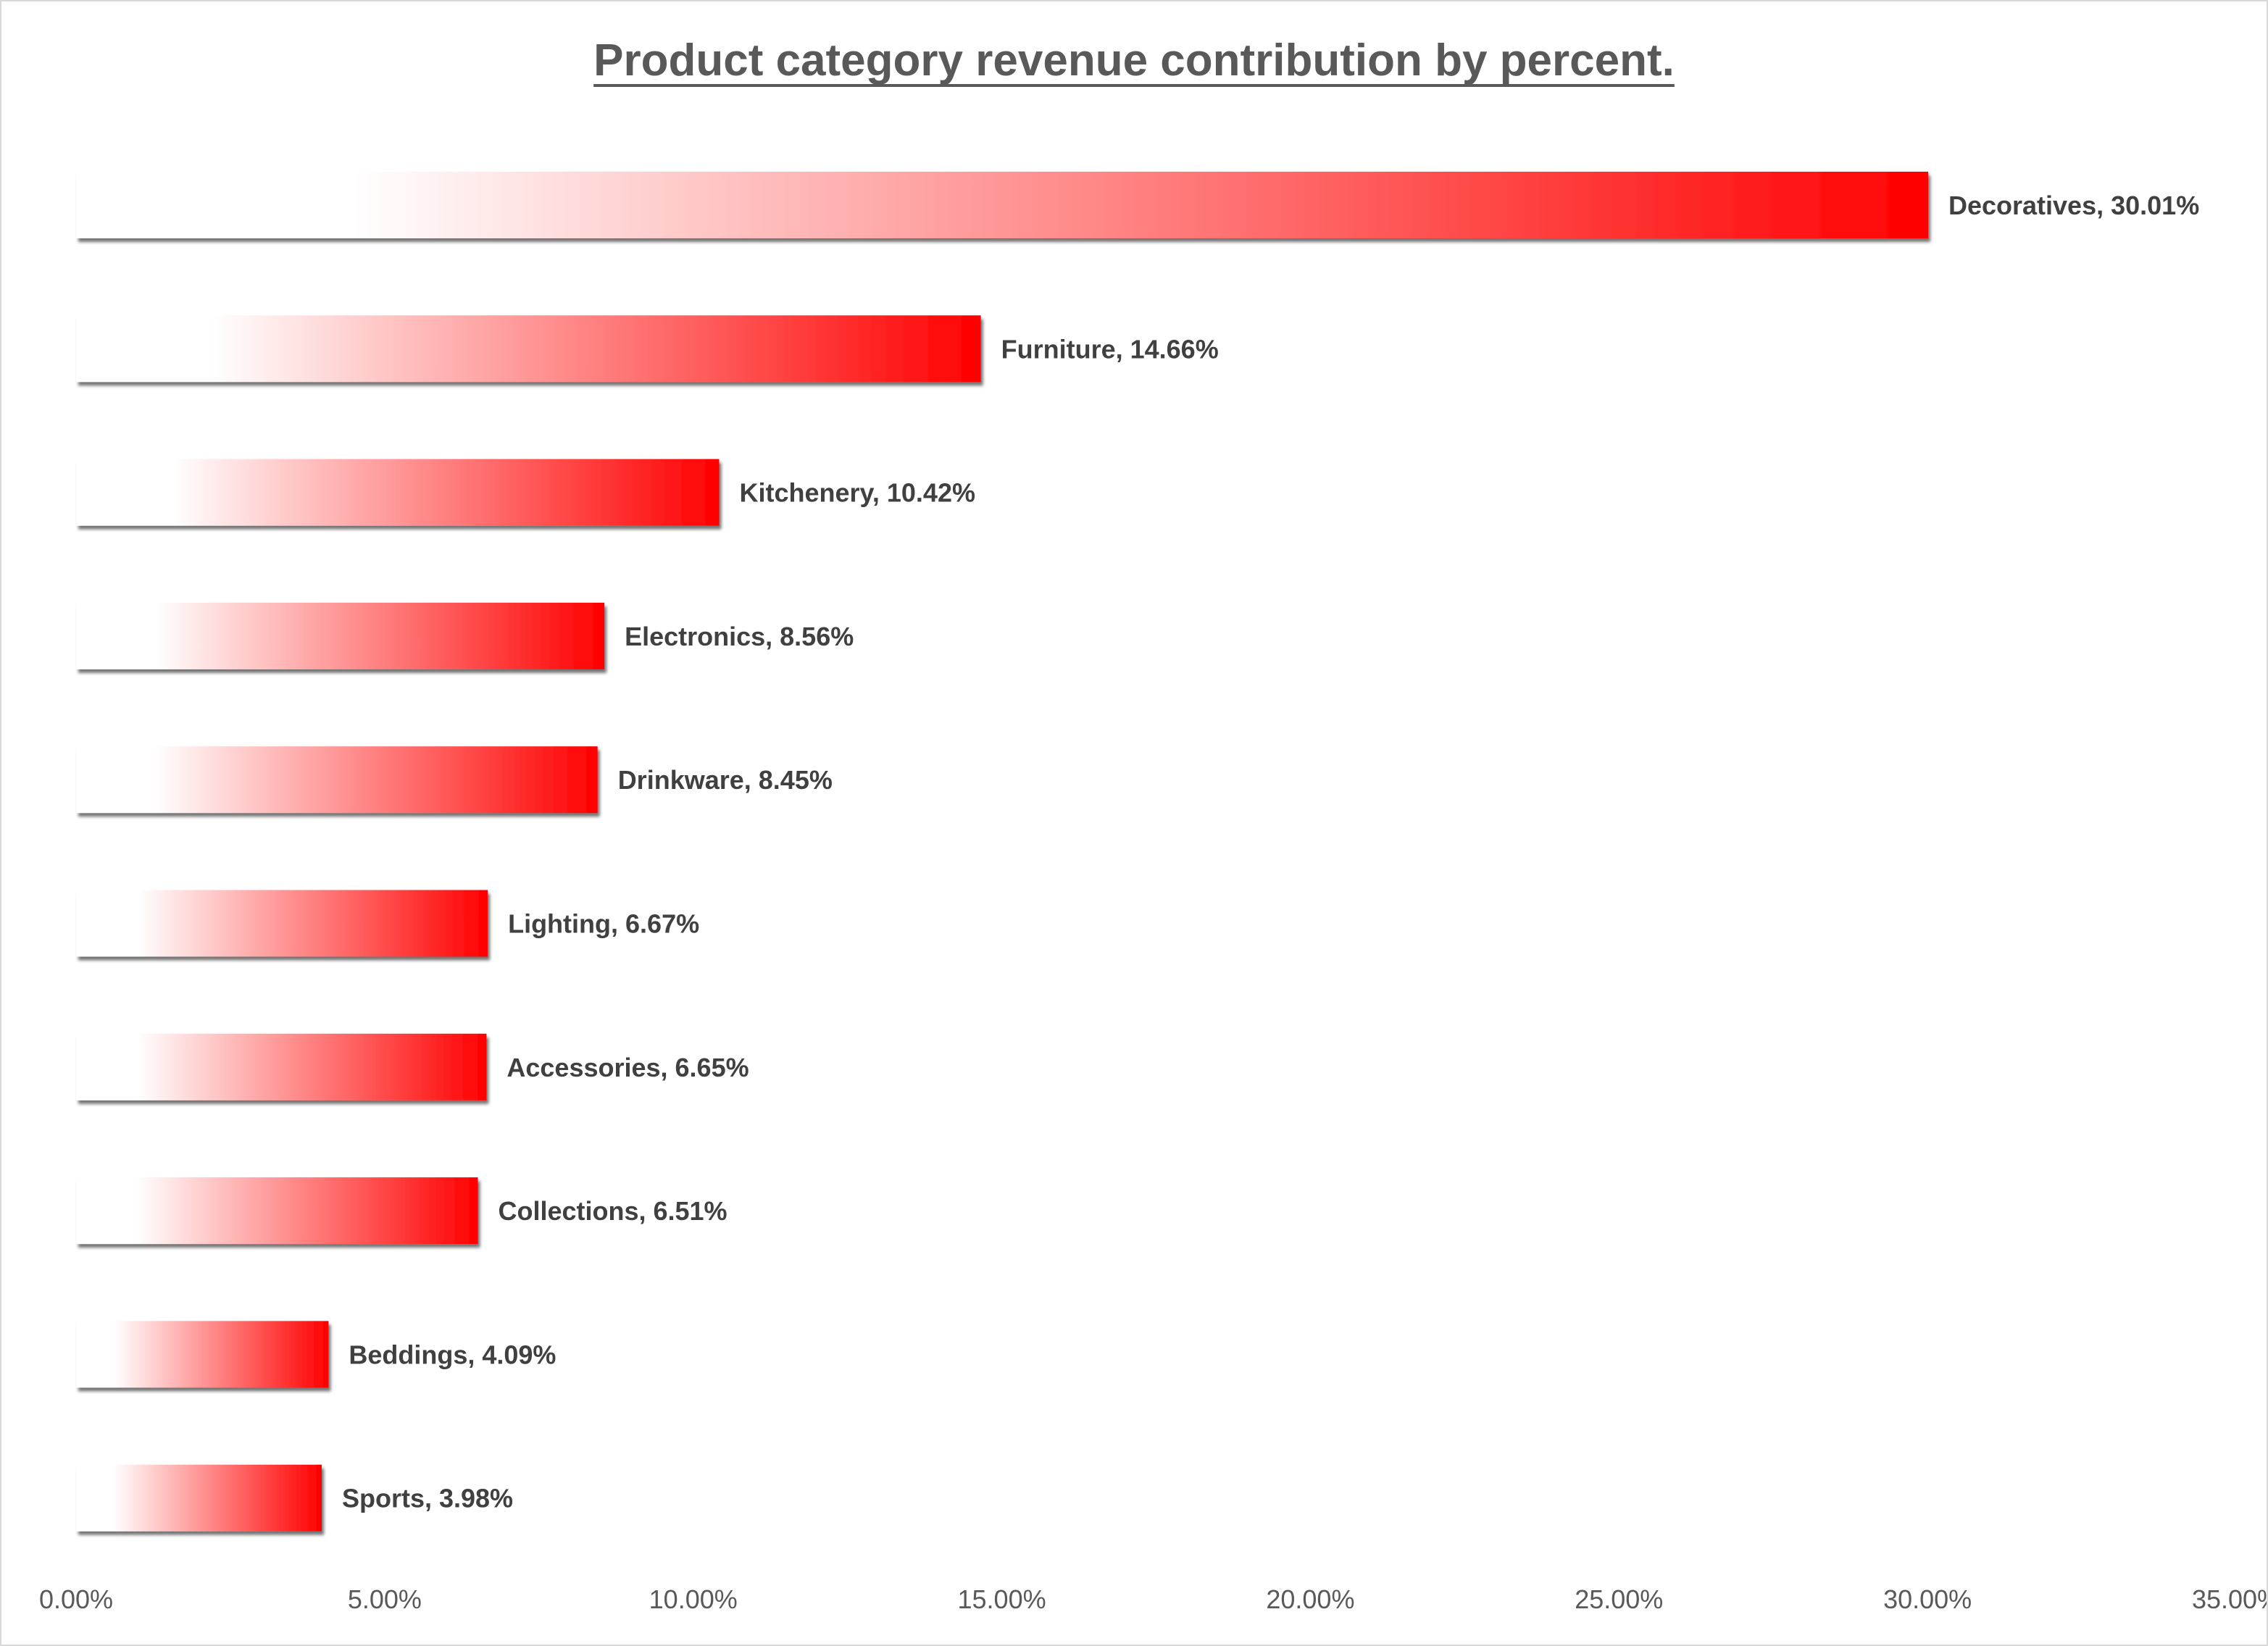 The height and width of the screenshot is (1646, 2268). Describe the element at coordinates (199, 1498) in the screenshot. I see `bar-sports` at that location.